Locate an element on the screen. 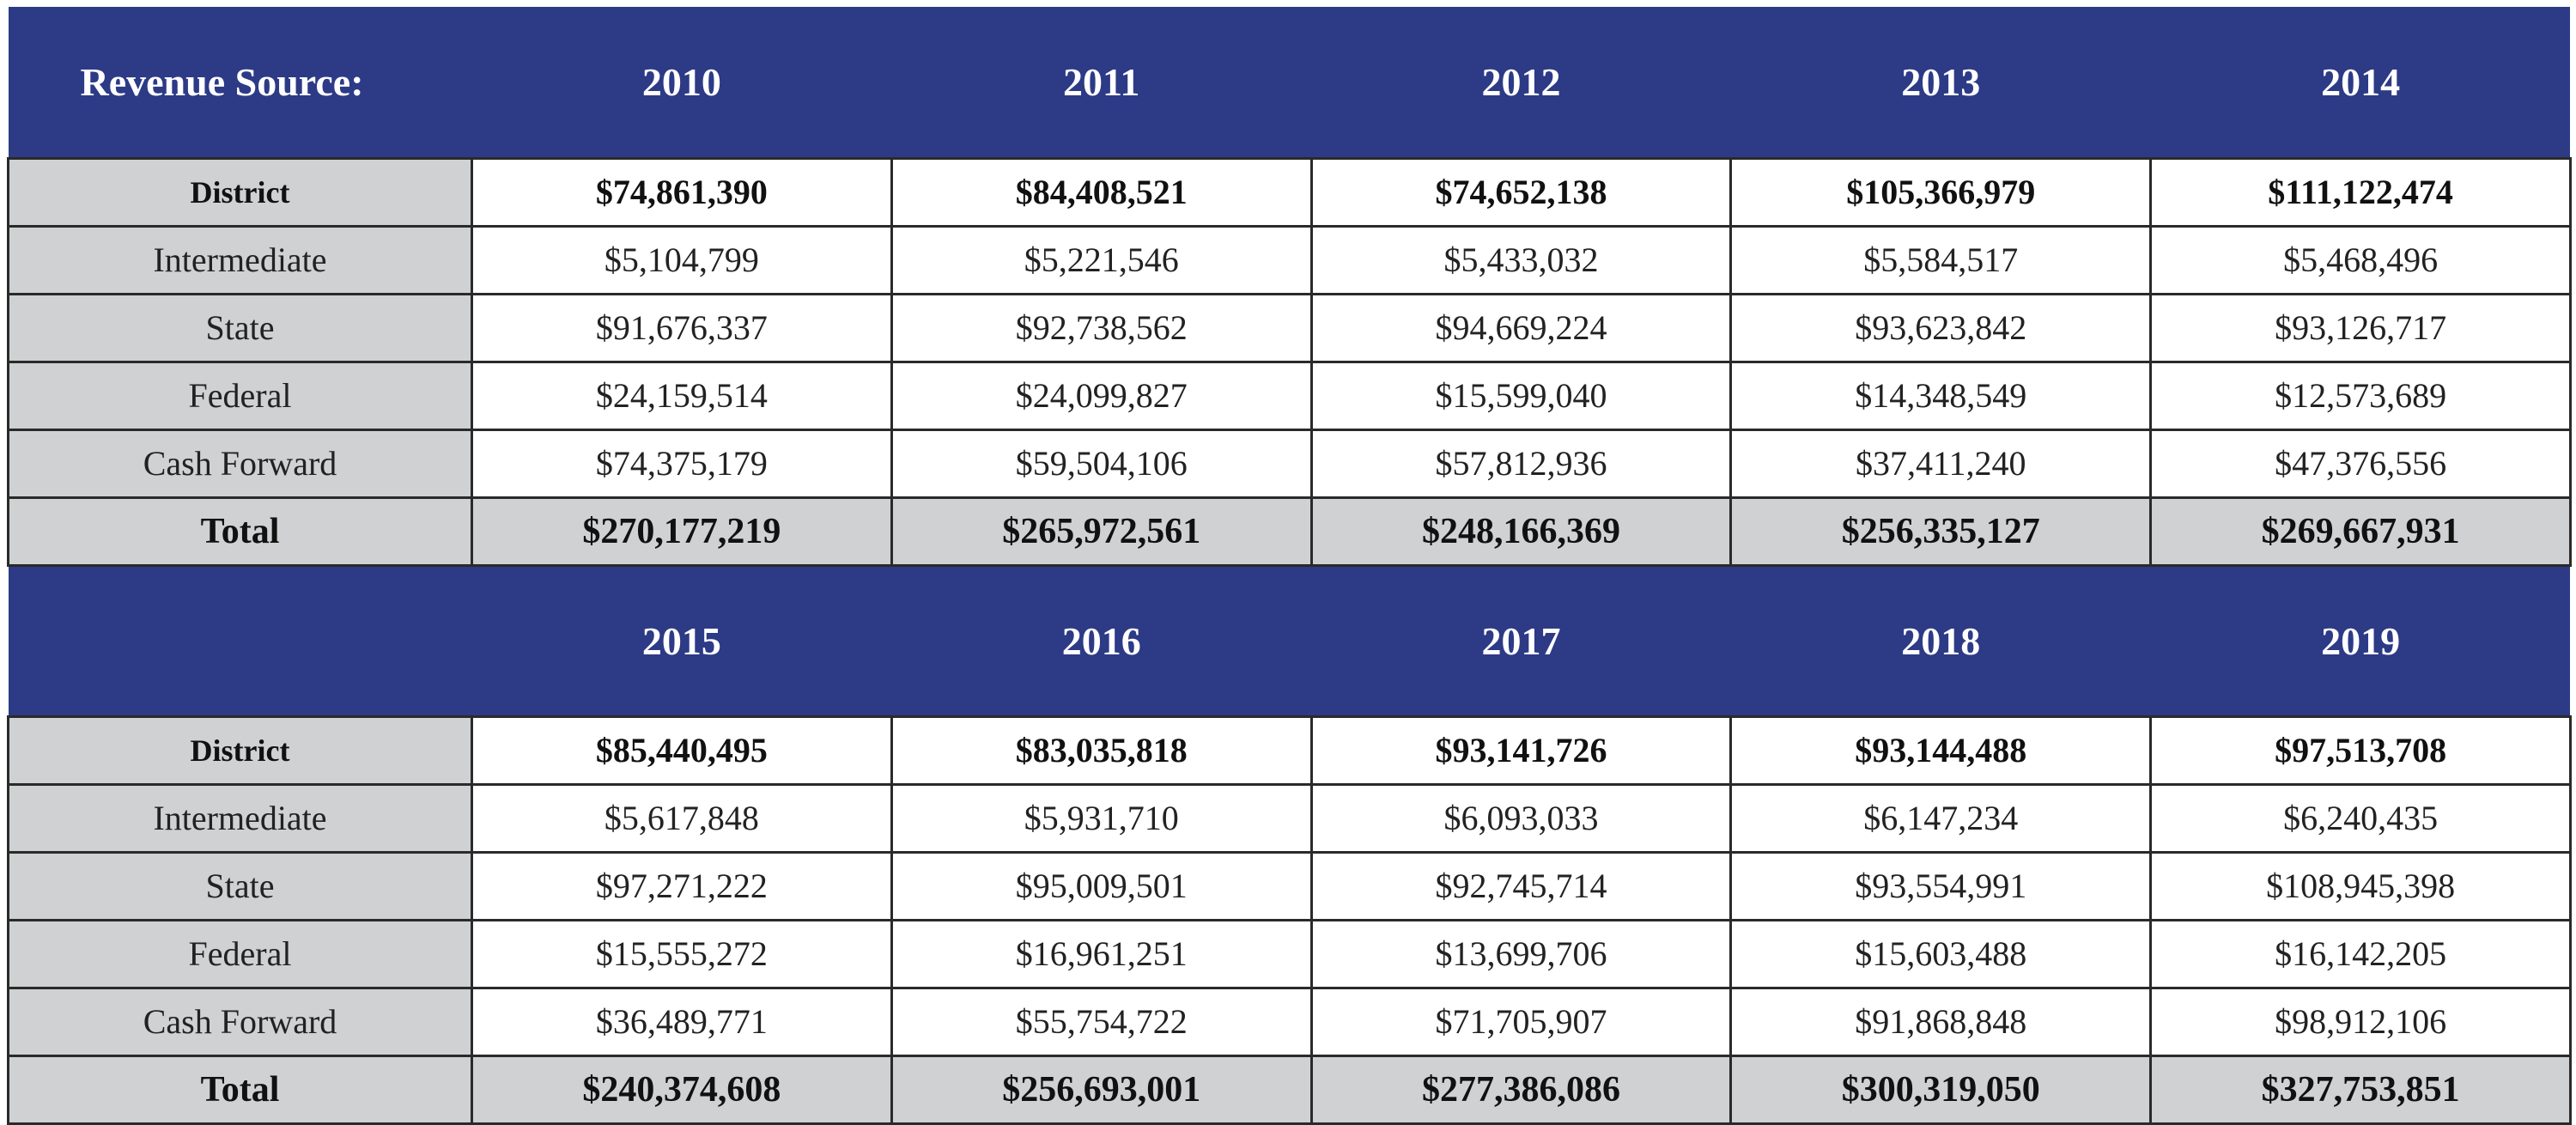  year-header: 2012 is located at coordinates (1521, 82).